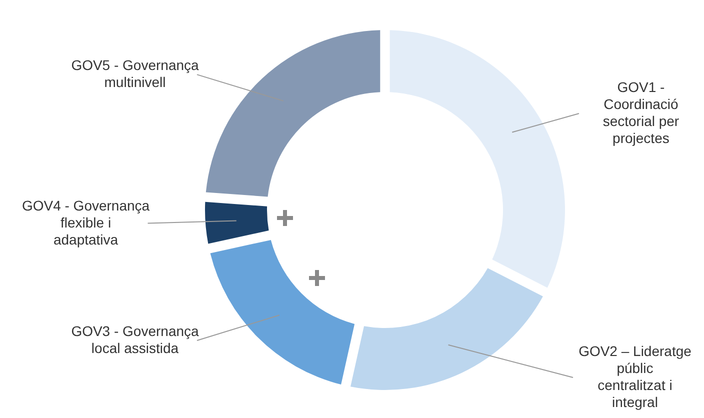  What do you see at coordinates (86, 221) in the screenshot?
I see `slice-label: GOV4 - Governança flexible i adaptativa` at bounding box center [86, 221].